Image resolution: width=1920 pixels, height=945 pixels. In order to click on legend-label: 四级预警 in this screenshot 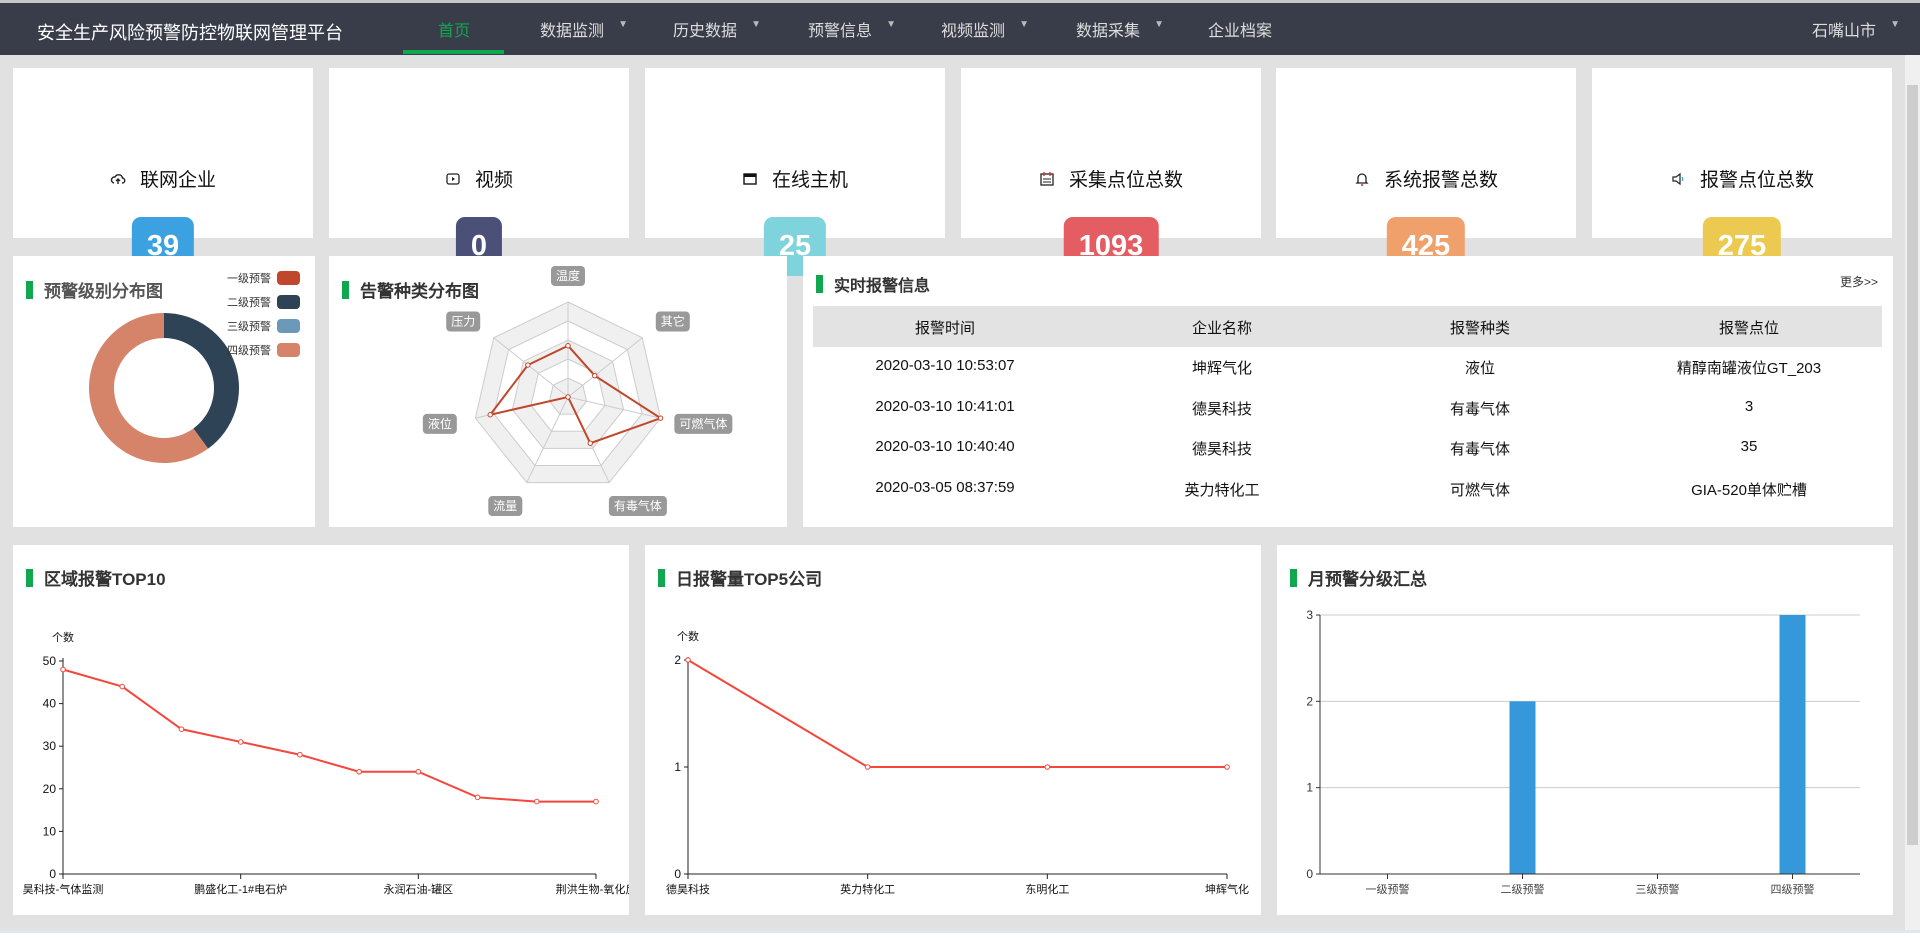, I will do `click(249, 350)`.